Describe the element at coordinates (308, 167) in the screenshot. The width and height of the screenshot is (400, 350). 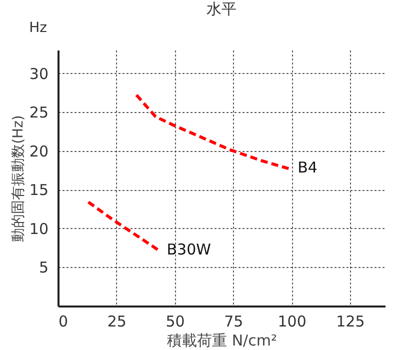
I see `series-label: B4` at that location.